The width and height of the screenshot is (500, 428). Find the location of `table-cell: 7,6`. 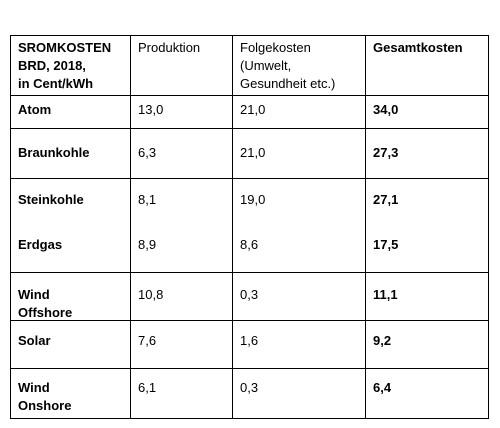

table-cell: 7,6 is located at coordinates (147, 340).